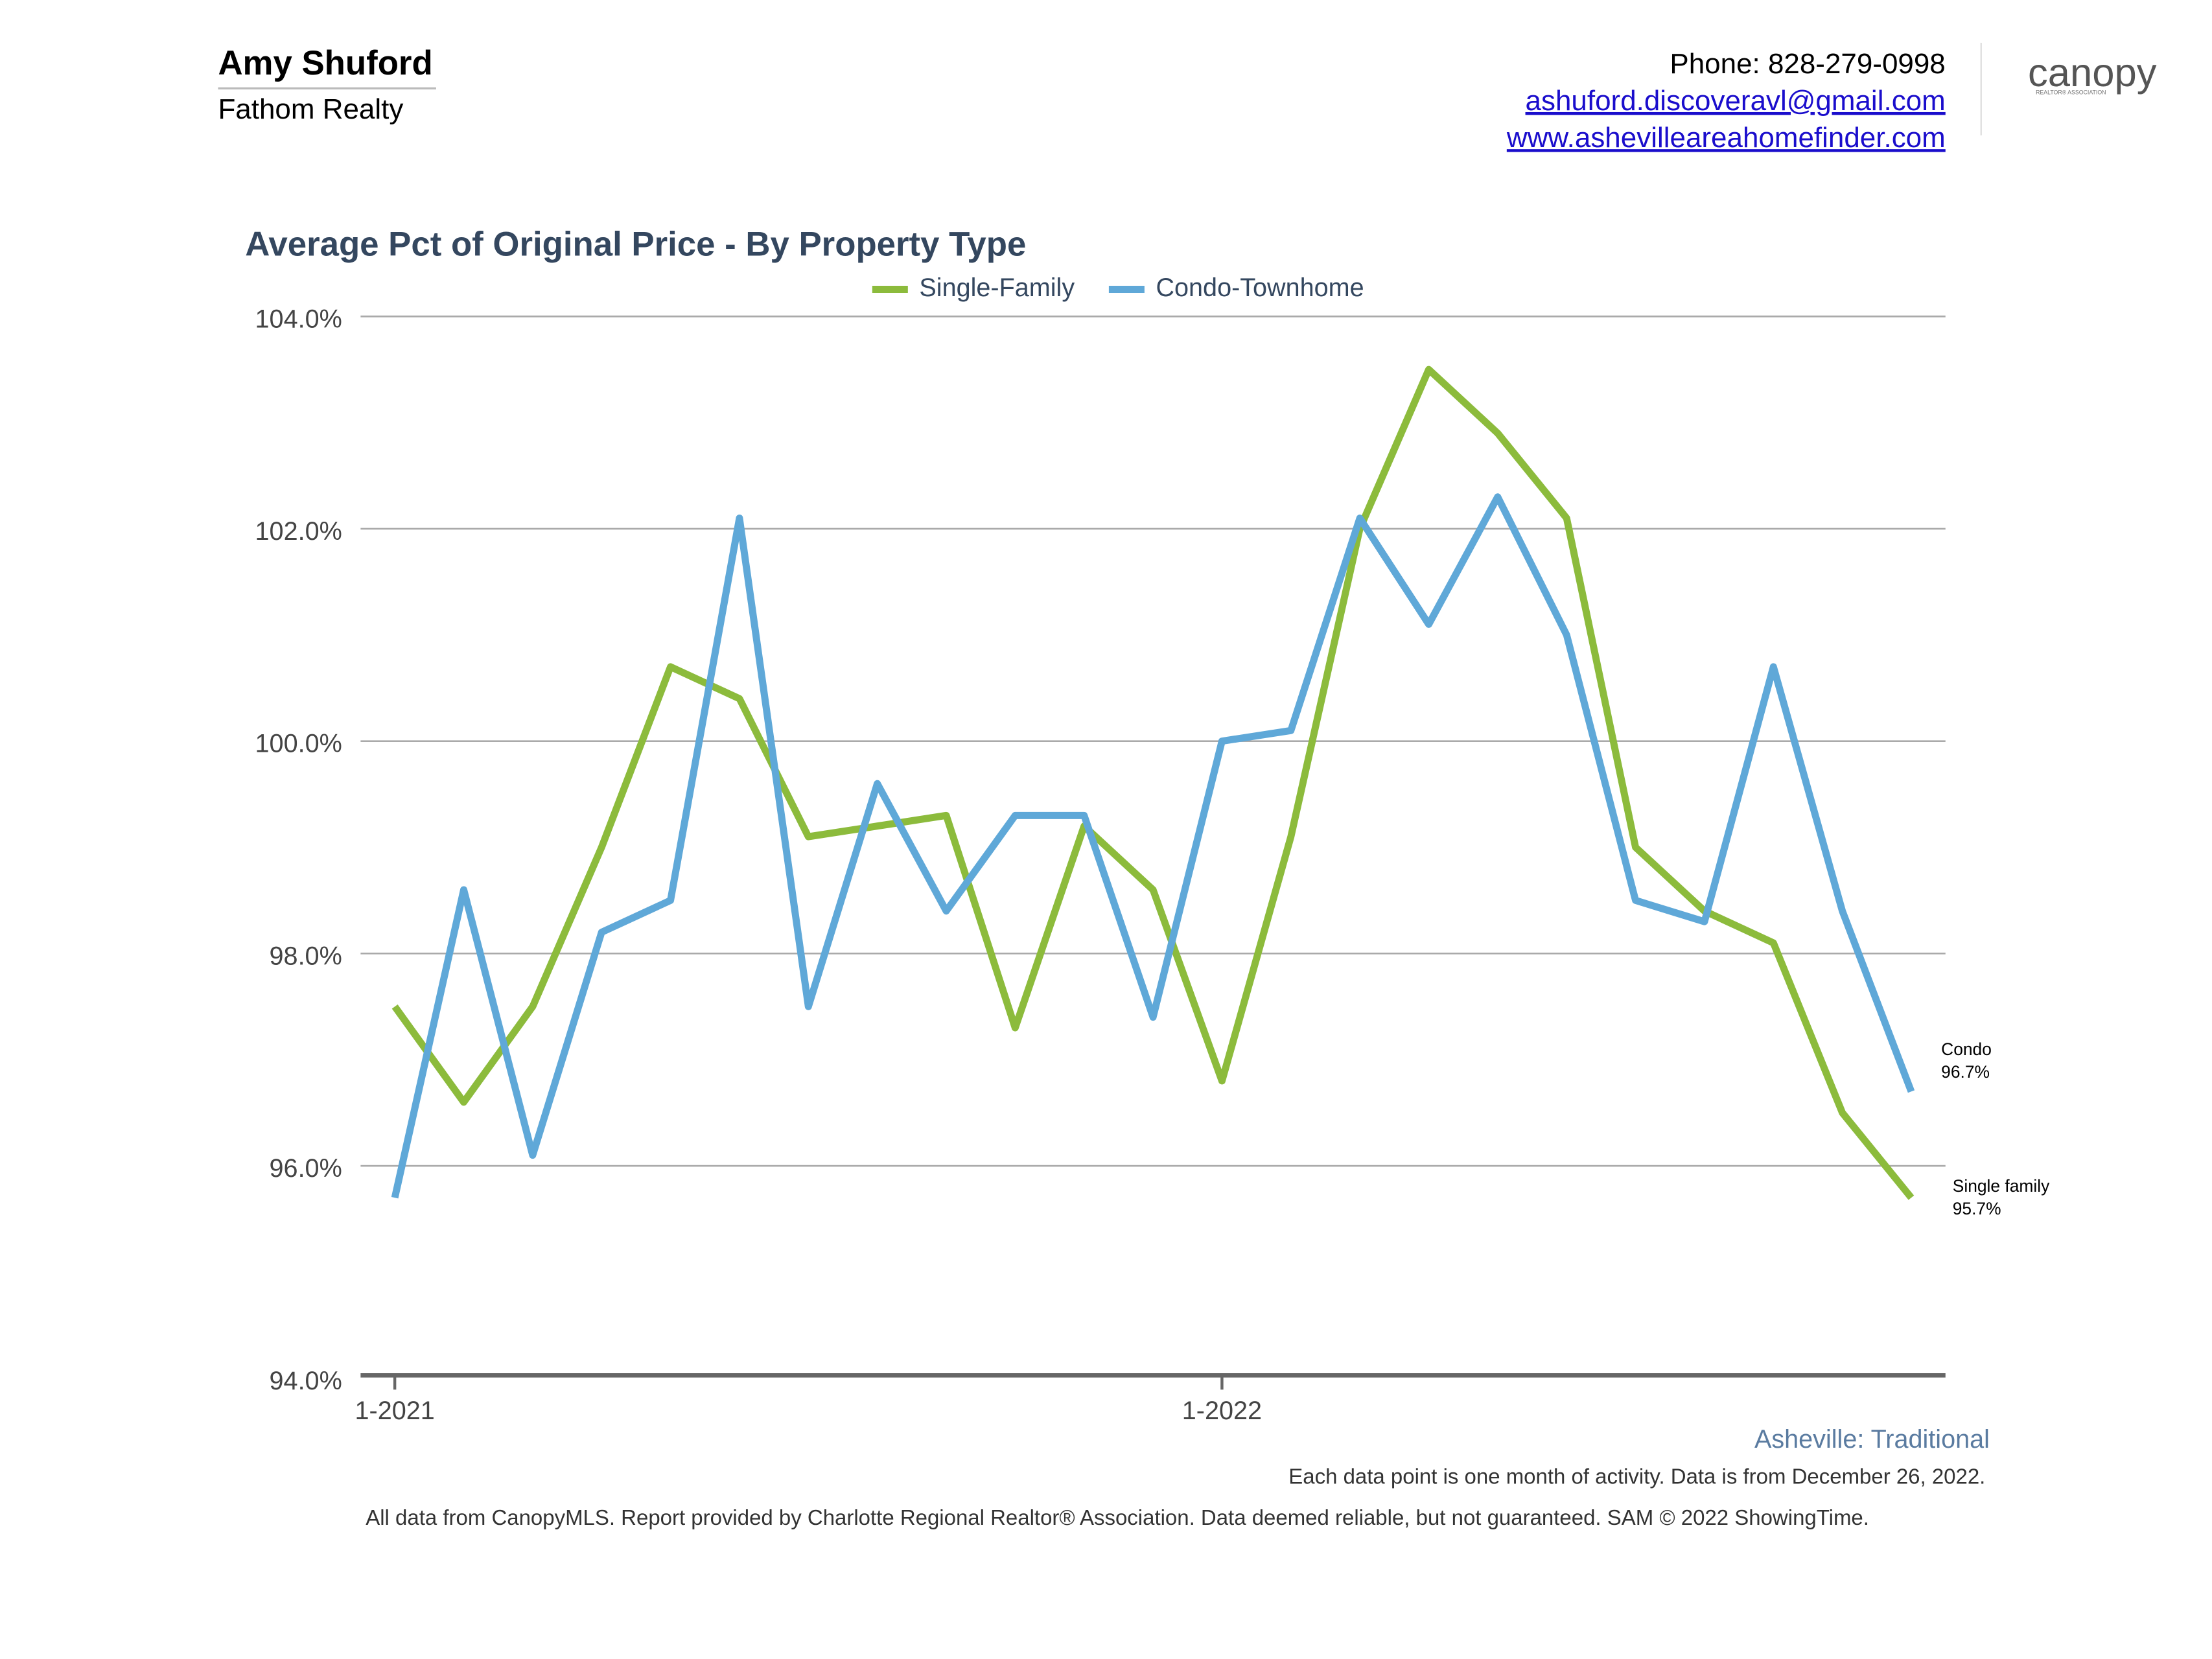 The height and width of the screenshot is (1659, 2212). What do you see at coordinates (310, 109) in the screenshot?
I see `company: Fathom Realty` at bounding box center [310, 109].